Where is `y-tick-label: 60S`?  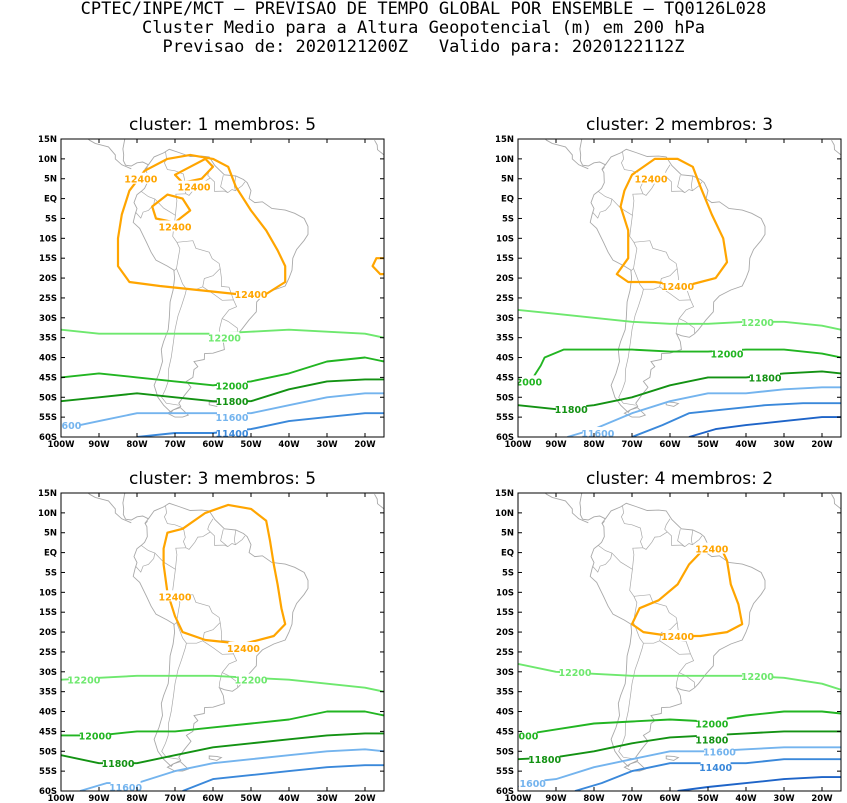 y-tick-label: 60S is located at coordinates (48, 438).